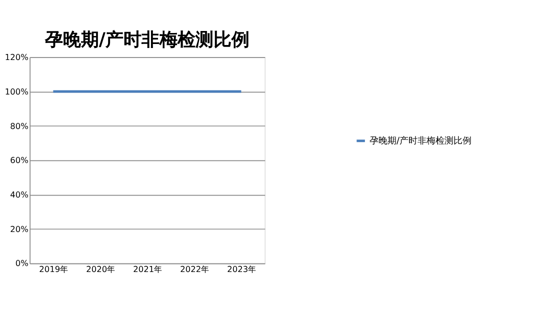  Describe the element at coordinates (16, 91) in the screenshot. I see `y-tick-label: 100%` at that location.